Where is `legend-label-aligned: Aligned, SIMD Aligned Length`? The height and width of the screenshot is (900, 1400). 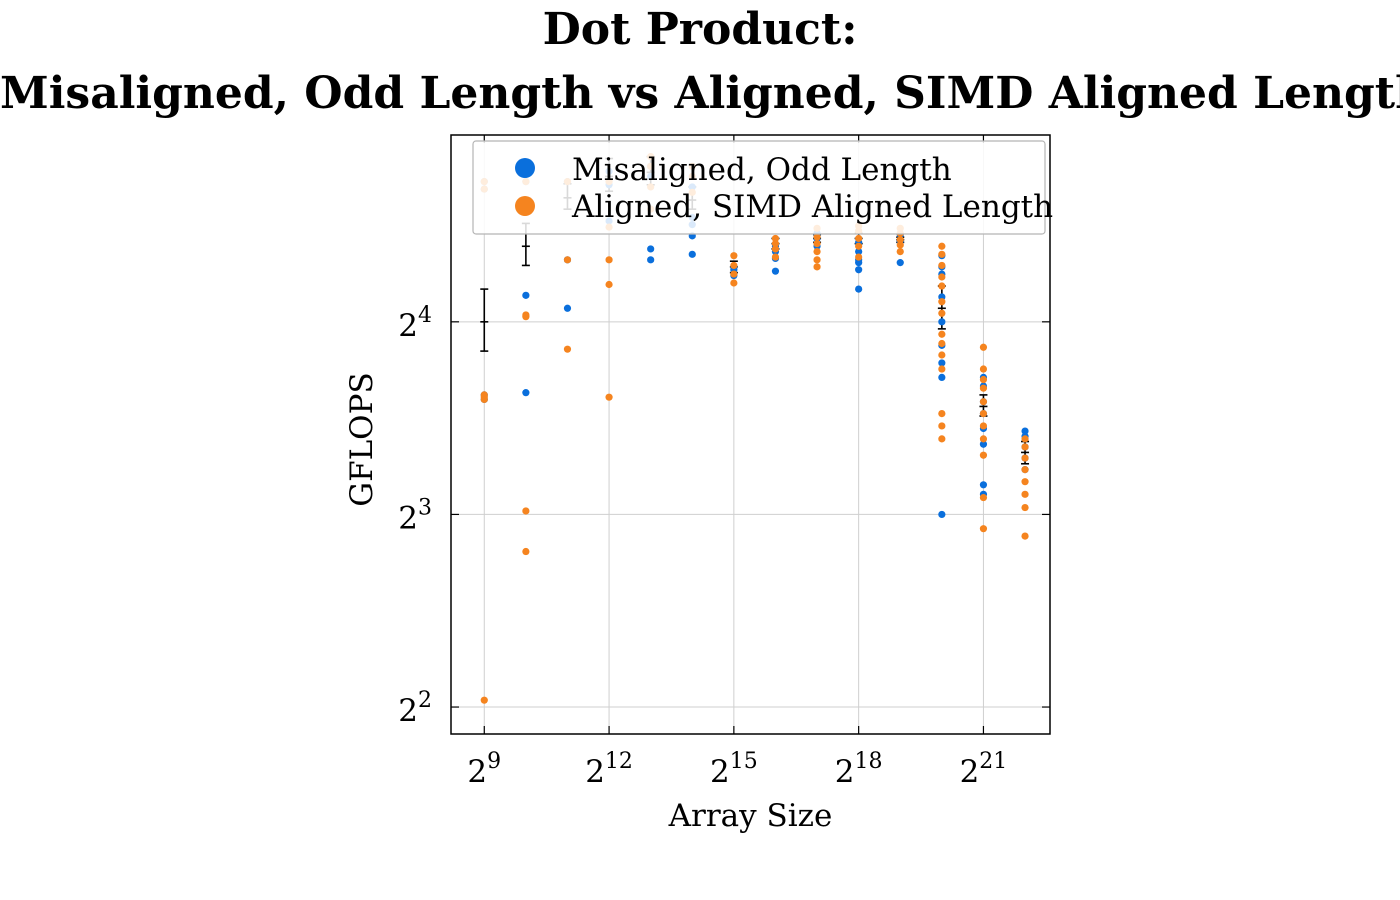 legend-label-aligned: Aligned, SIMD Aligned Length is located at coordinates (812, 207).